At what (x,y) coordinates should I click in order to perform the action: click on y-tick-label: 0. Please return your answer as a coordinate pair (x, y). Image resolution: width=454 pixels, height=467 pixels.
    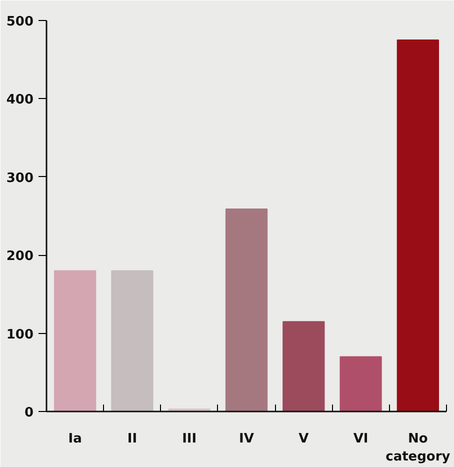
    Looking at the image, I should click on (29, 413).